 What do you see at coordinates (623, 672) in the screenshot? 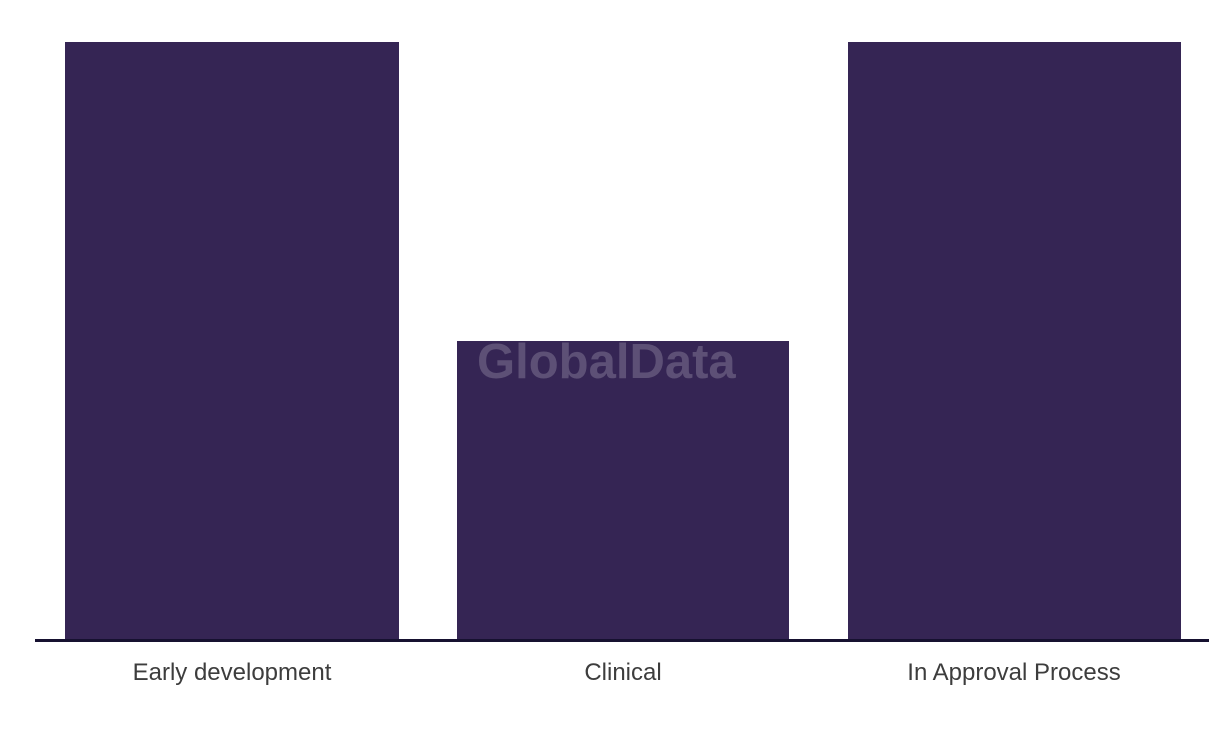
I see `category-label-clinical: Clinical` at bounding box center [623, 672].